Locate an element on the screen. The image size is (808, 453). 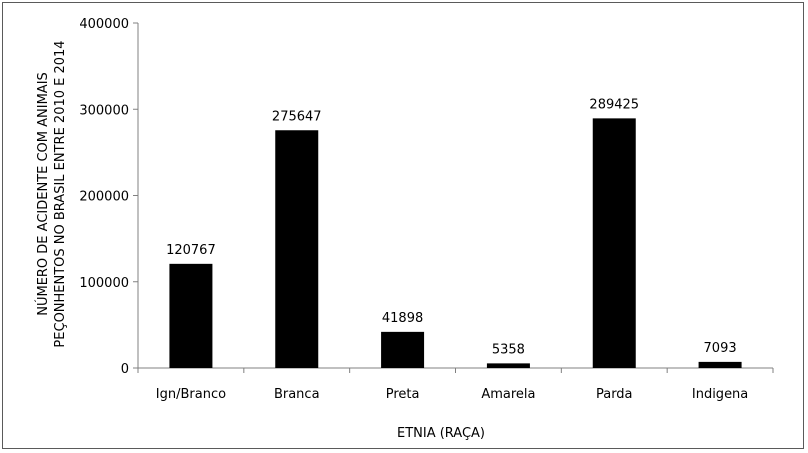
y-tick-label: 200000 is located at coordinates (104, 197).